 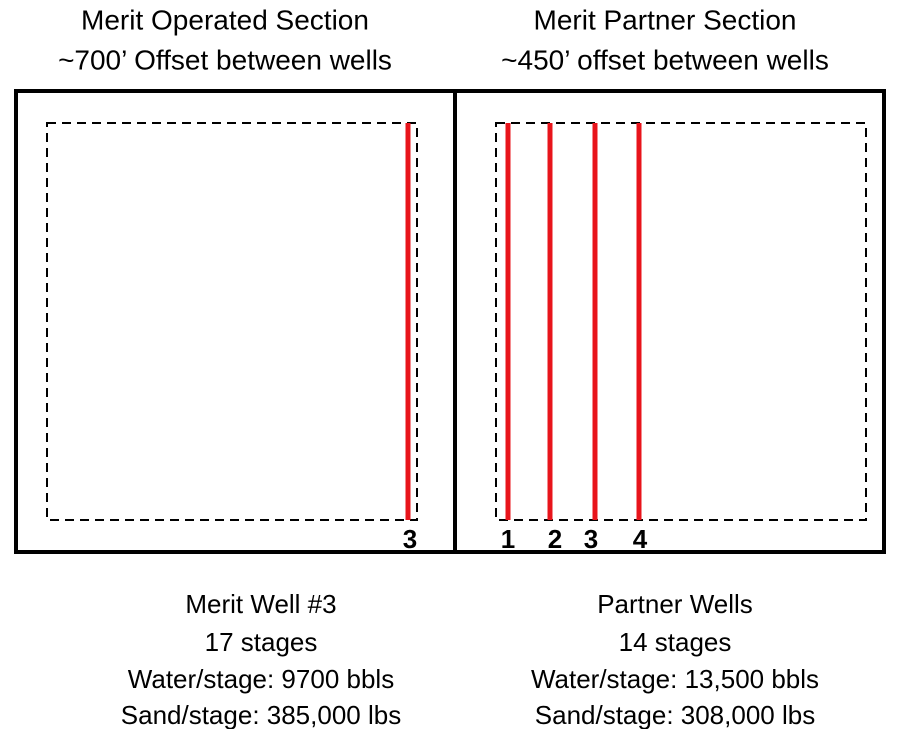 What do you see at coordinates (261, 642) in the screenshot?
I see `detail-line: 17 stages` at bounding box center [261, 642].